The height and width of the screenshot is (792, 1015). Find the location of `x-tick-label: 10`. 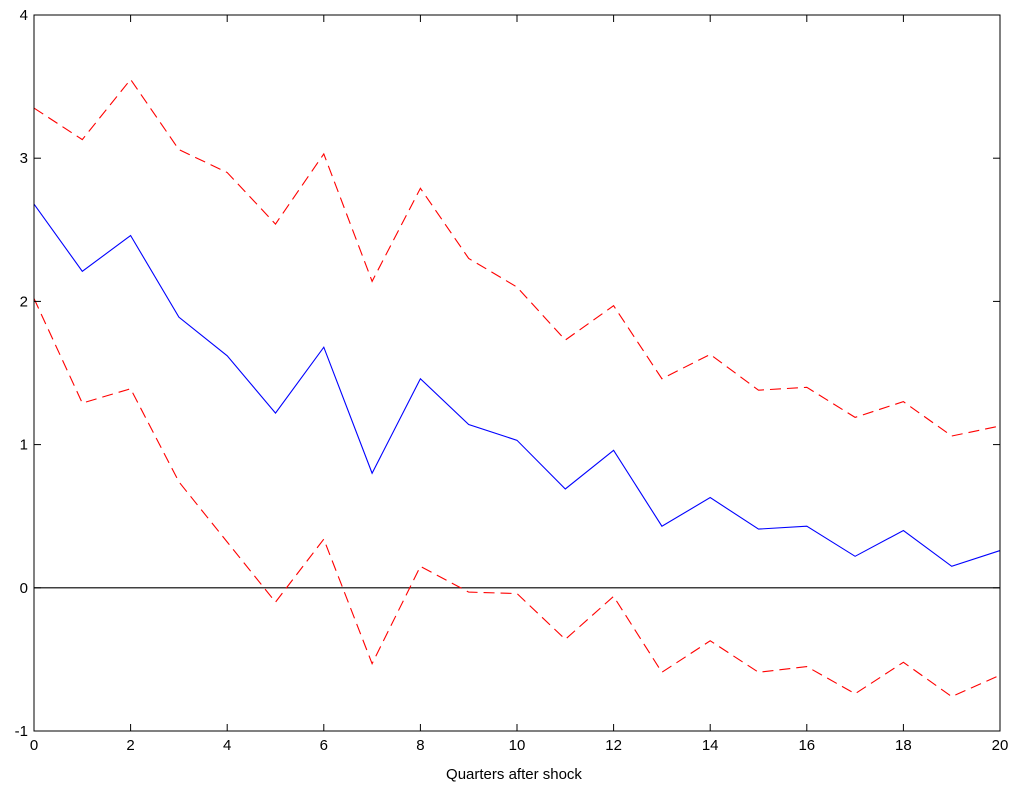

x-tick-label: 10 is located at coordinates (517, 745).